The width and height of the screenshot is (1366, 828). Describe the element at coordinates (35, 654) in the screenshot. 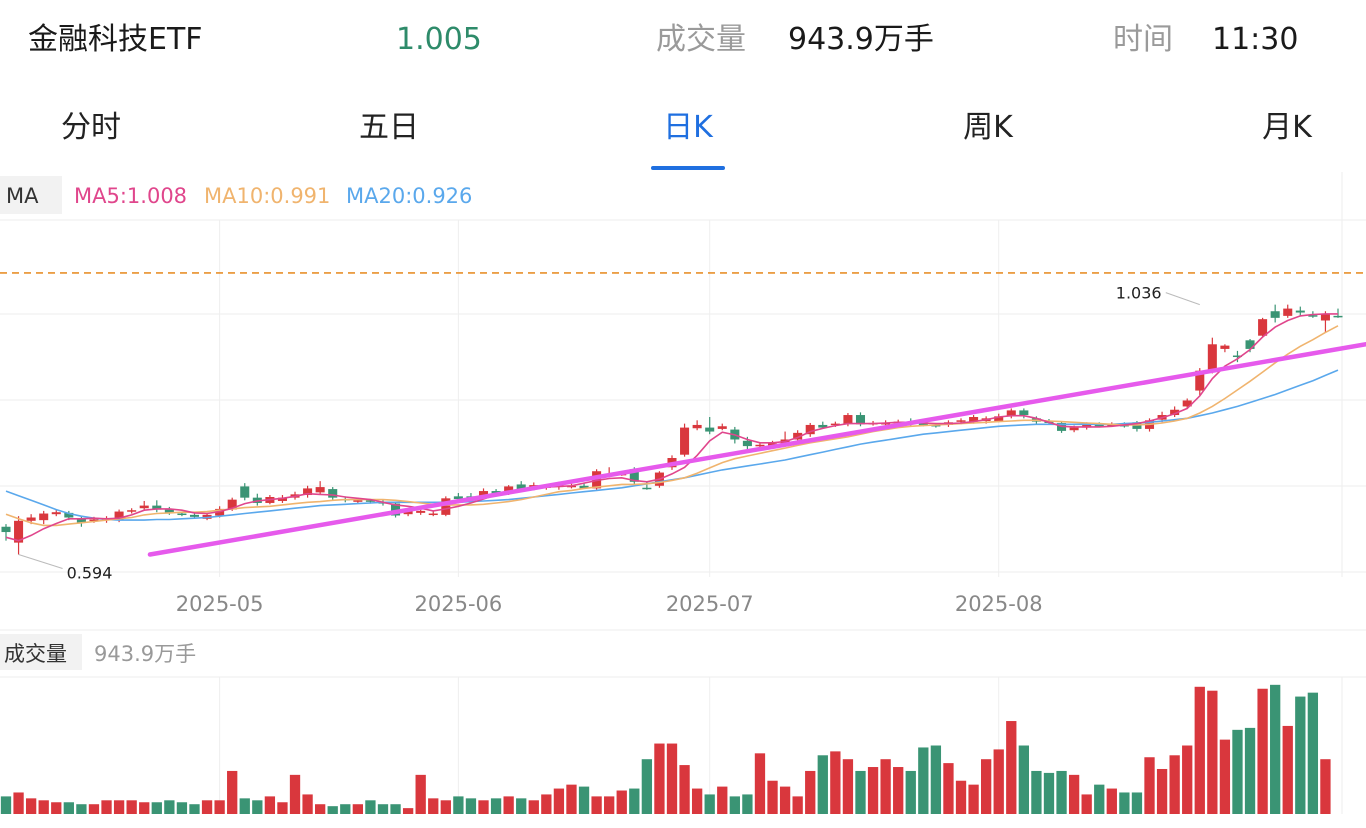

I see `volume-legend-label: 成交量` at that location.